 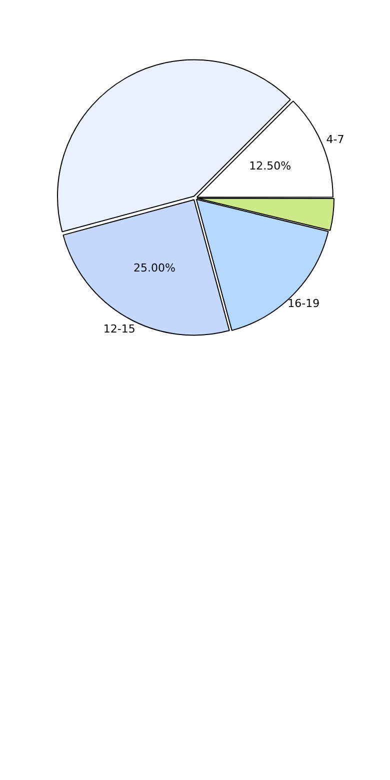 What do you see at coordinates (155, 267) in the screenshot?
I see `data-label: 25.00%` at bounding box center [155, 267].